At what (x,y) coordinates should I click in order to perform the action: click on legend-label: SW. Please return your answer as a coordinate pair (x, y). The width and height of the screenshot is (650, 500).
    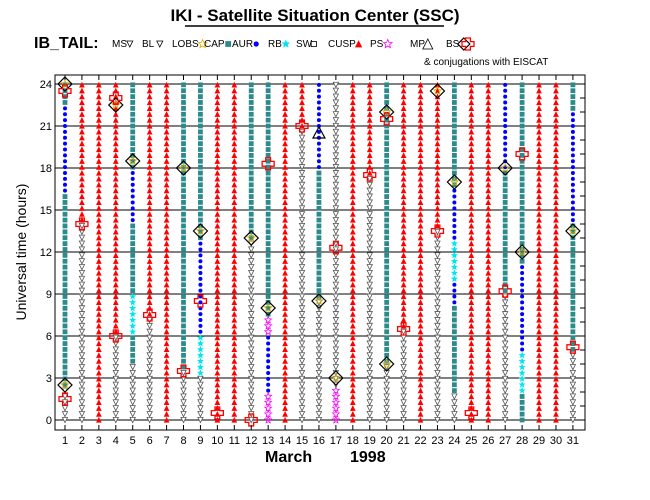
    Looking at the image, I should click on (304, 44).